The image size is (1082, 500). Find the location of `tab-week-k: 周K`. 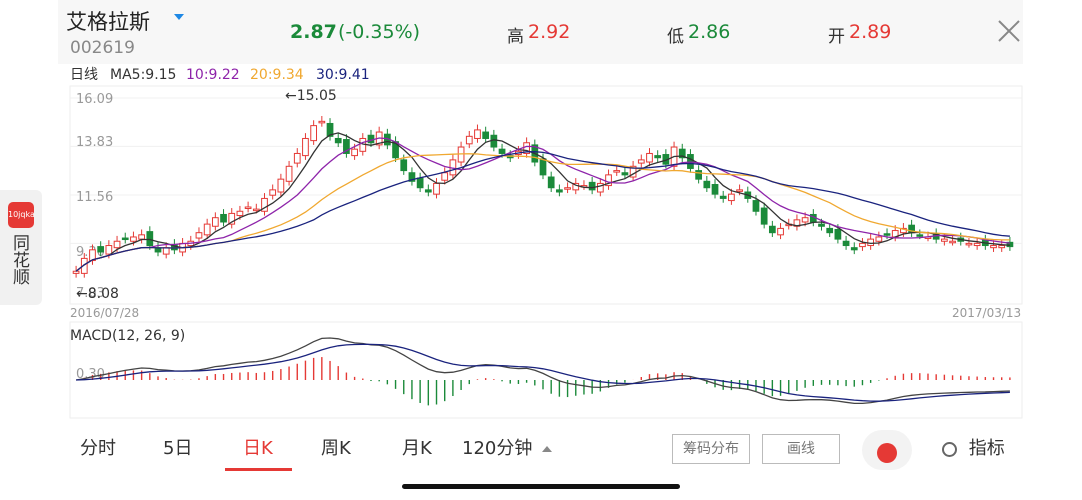

tab-week-k: 周K is located at coordinates (336, 448).